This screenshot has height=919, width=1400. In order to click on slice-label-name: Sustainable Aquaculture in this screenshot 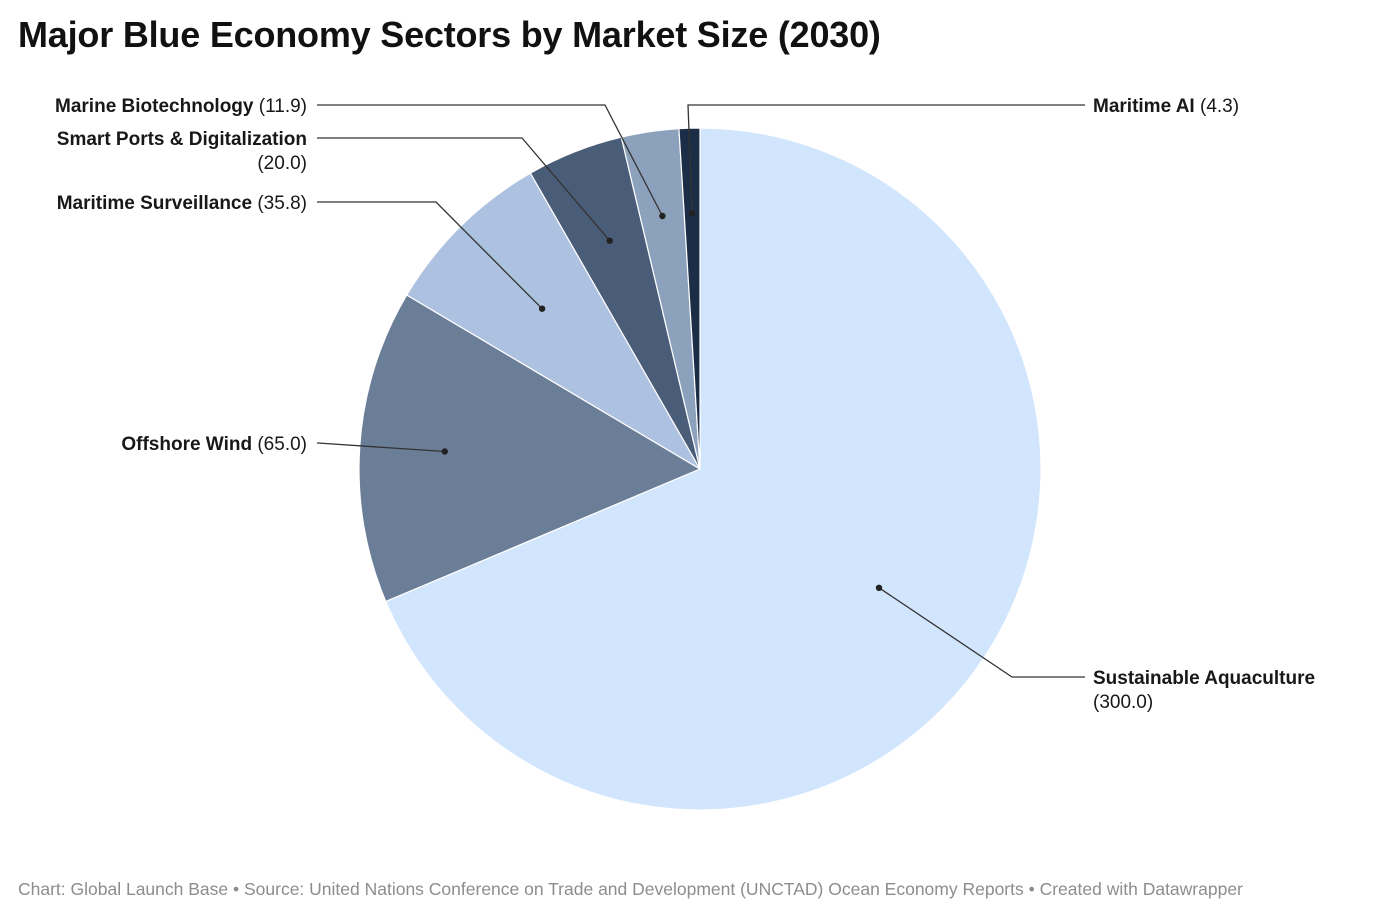, I will do `click(1204, 678)`.